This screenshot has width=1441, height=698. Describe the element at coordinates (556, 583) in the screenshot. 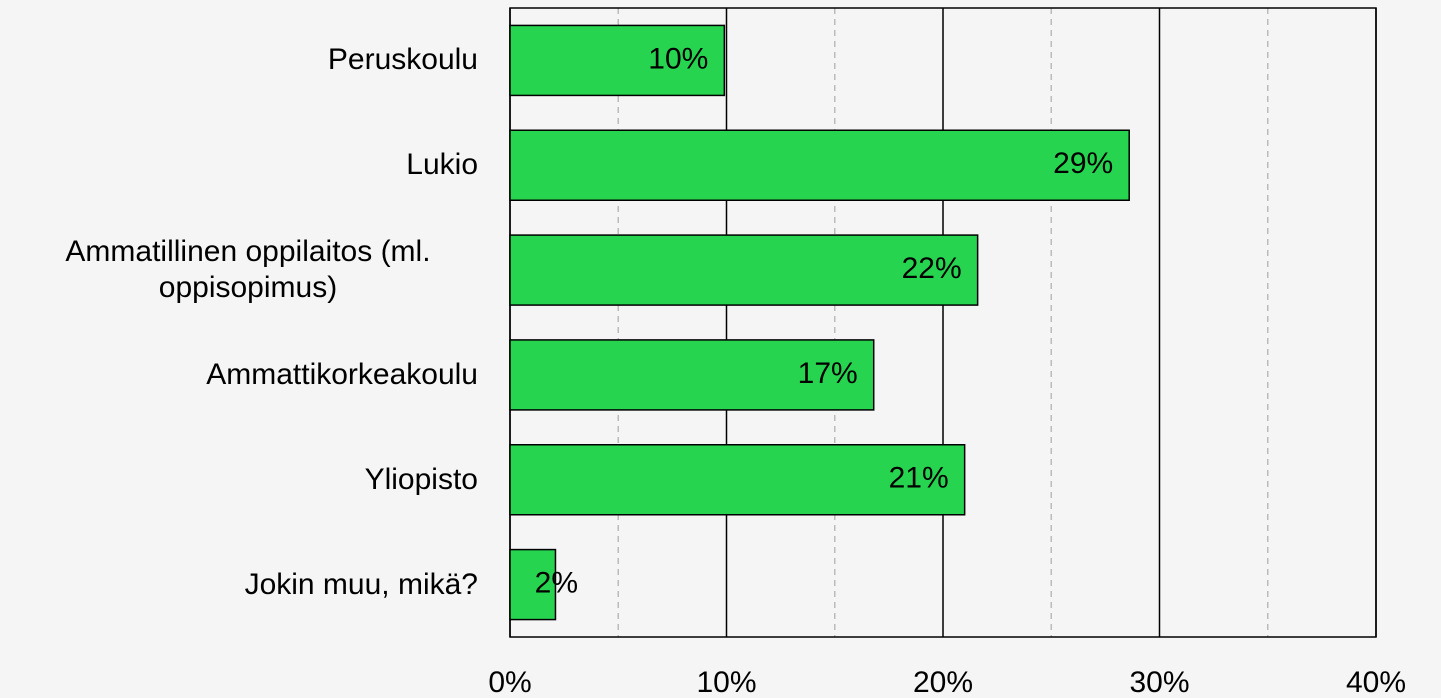

I see `value-label: 2%` at that location.